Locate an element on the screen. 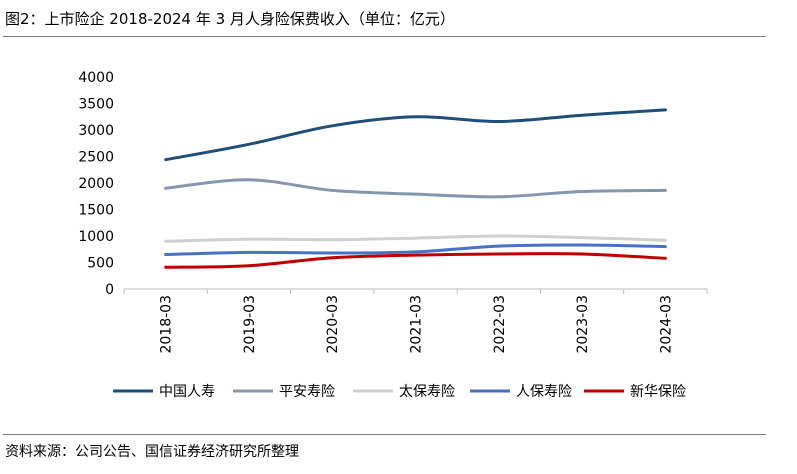  x-tick-label: 2022-03 is located at coordinates (500, 324).